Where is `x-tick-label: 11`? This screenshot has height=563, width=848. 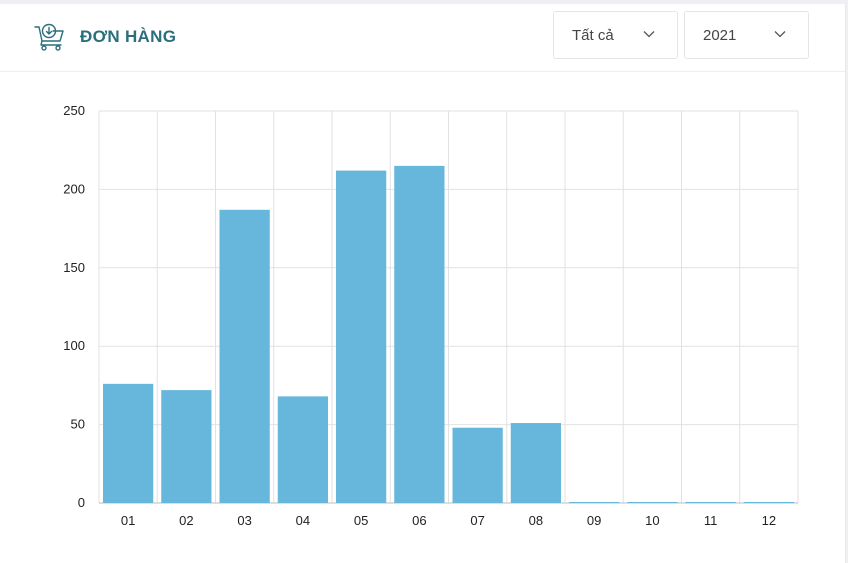 x-tick-label: 11 is located at coordinates (711, 520).